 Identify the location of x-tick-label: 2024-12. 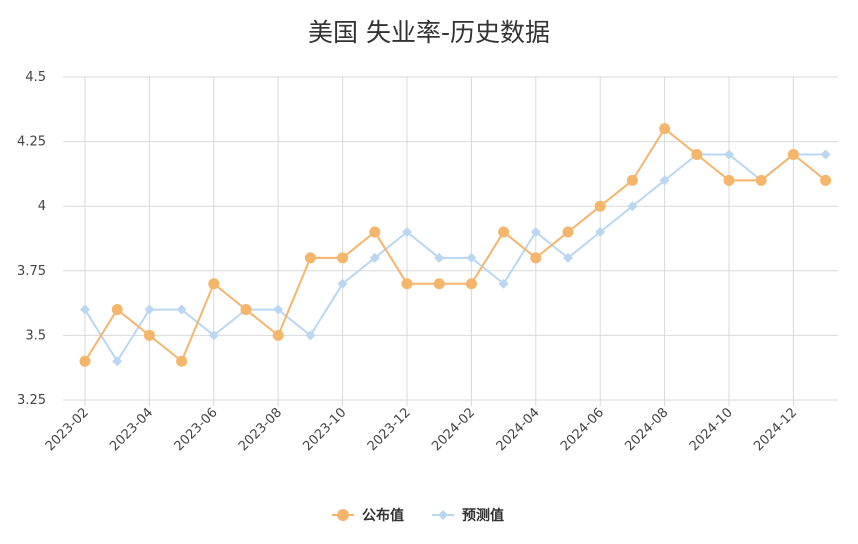
(775, 429).